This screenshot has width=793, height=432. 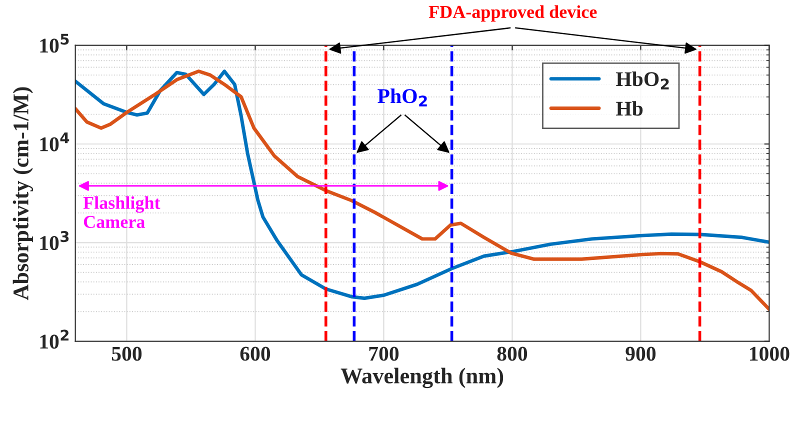 I want to click on y-tick-label: 10$^{4}$, so click(x=55, y=142).